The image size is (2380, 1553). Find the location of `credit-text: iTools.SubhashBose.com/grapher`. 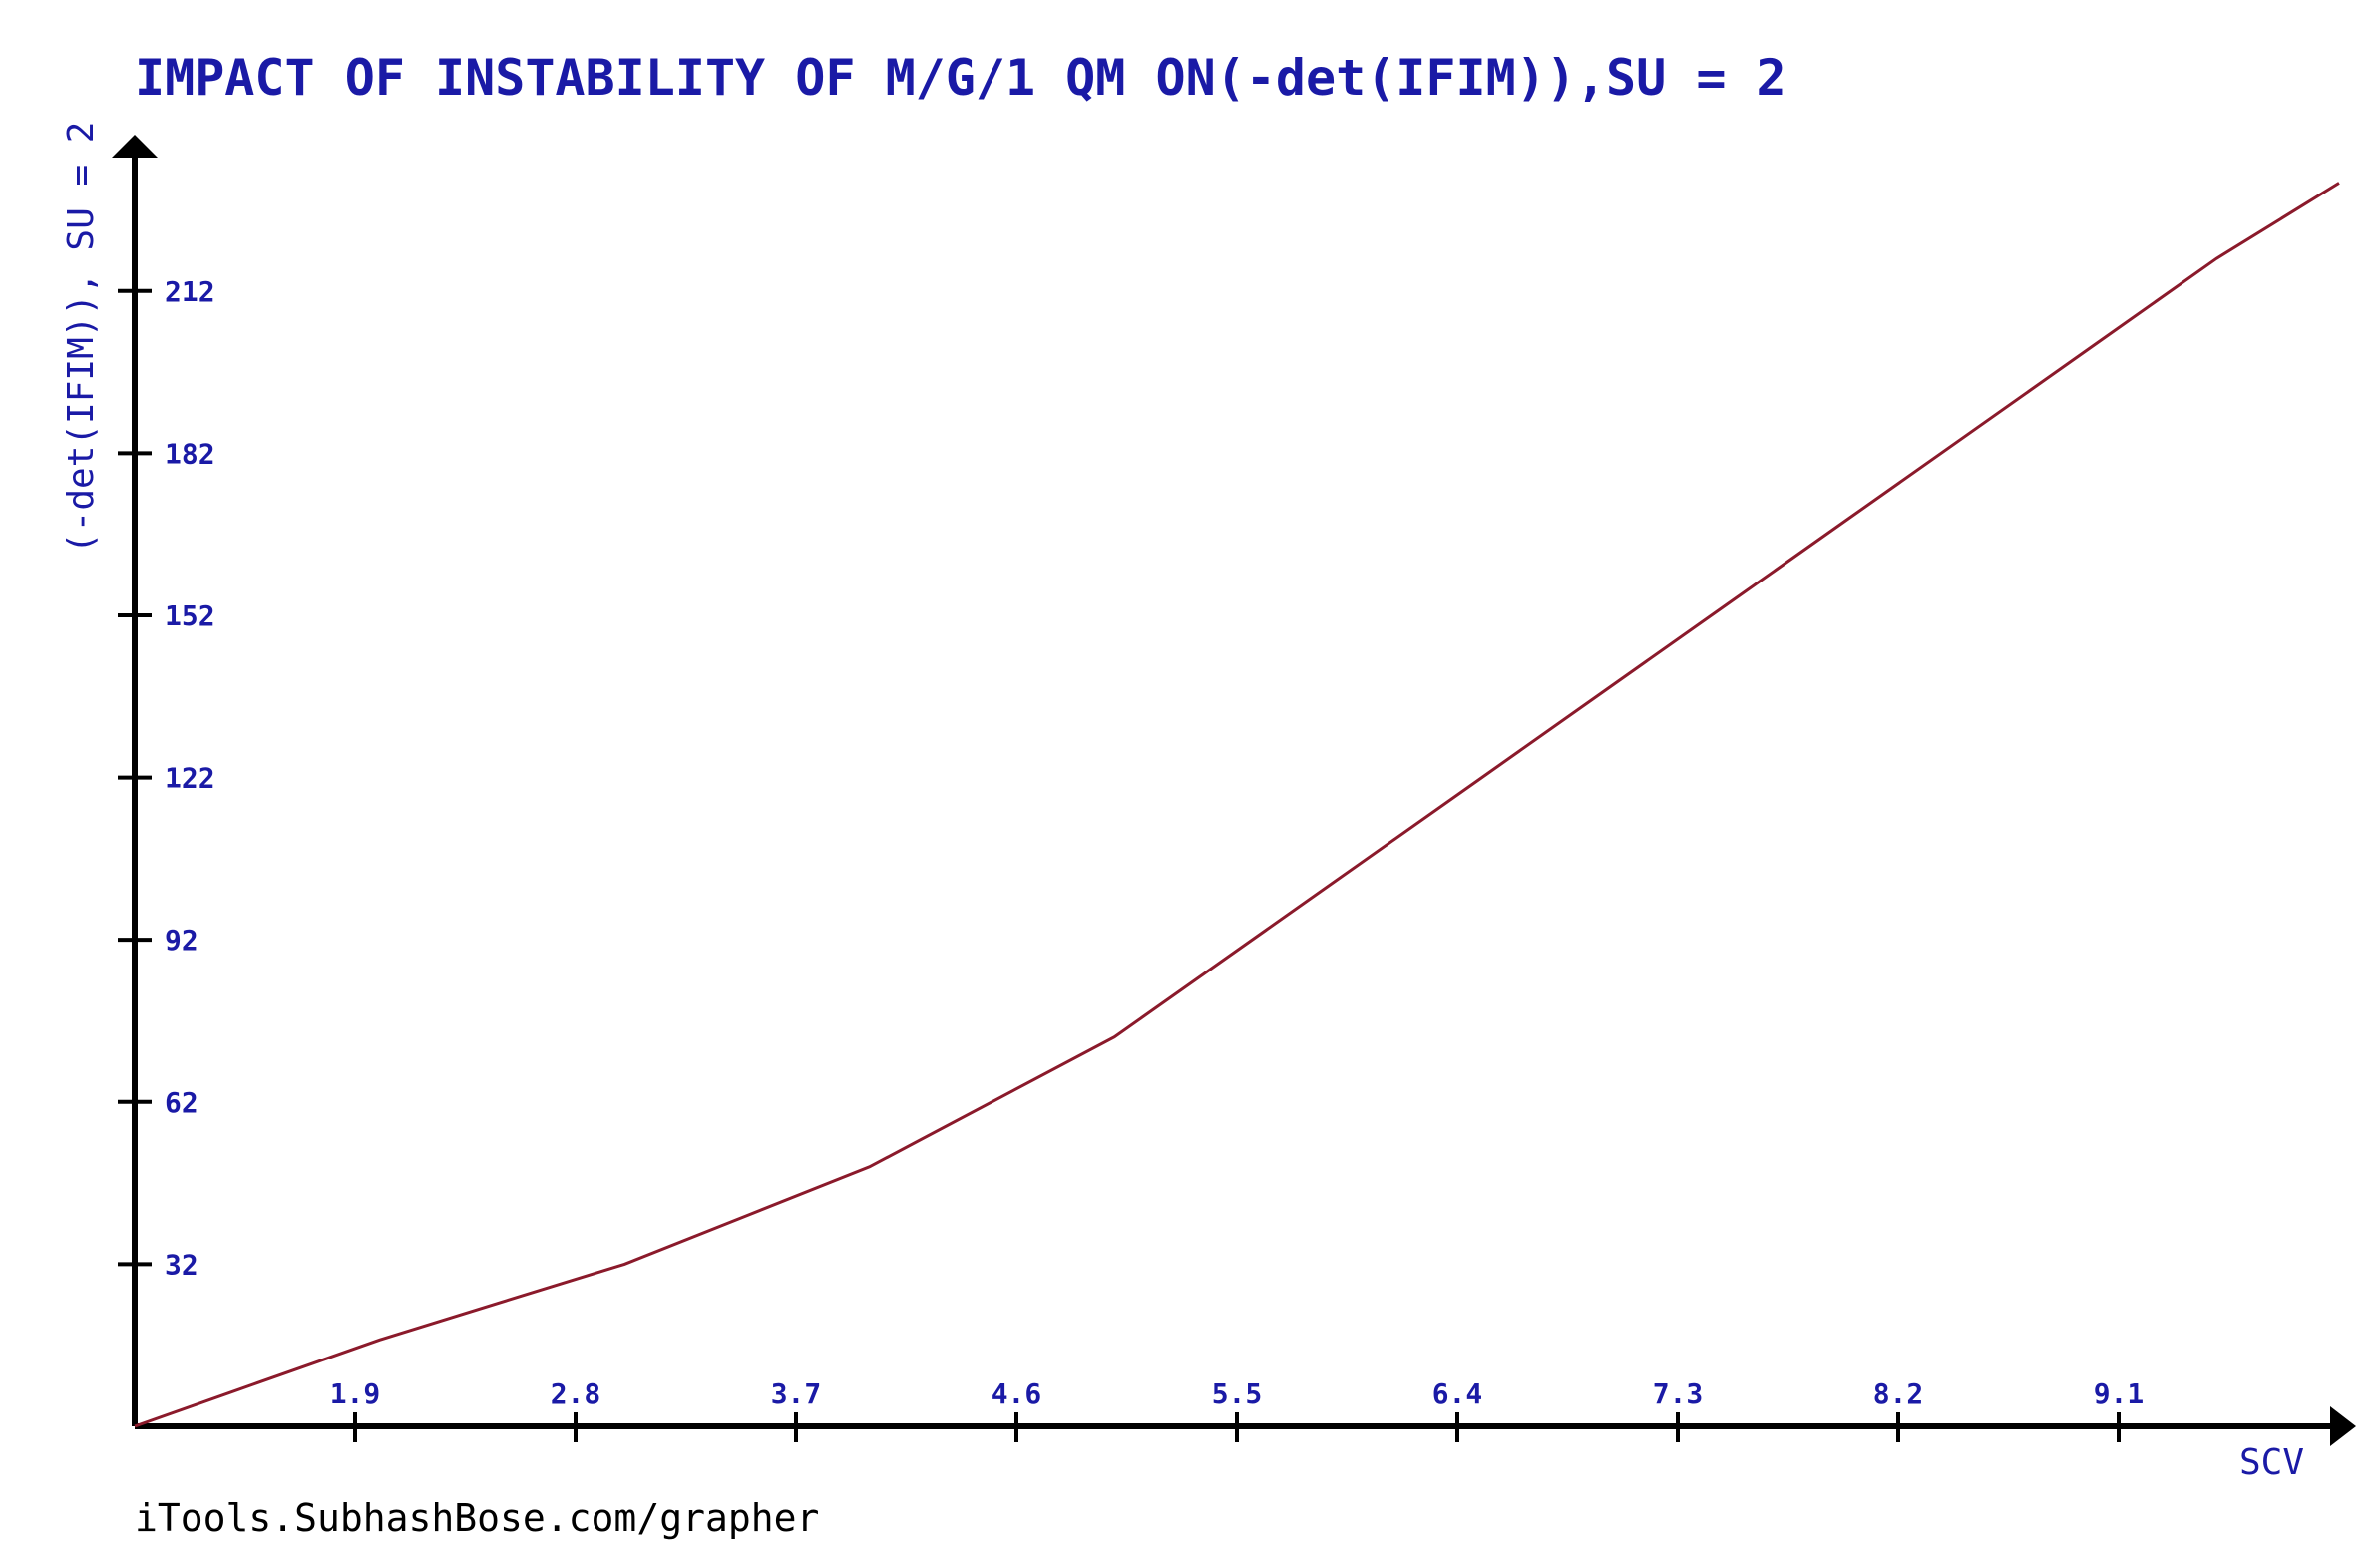

credit-text: iTools.SubhashBose.com/grapher is located at coordinates (477, 1518).